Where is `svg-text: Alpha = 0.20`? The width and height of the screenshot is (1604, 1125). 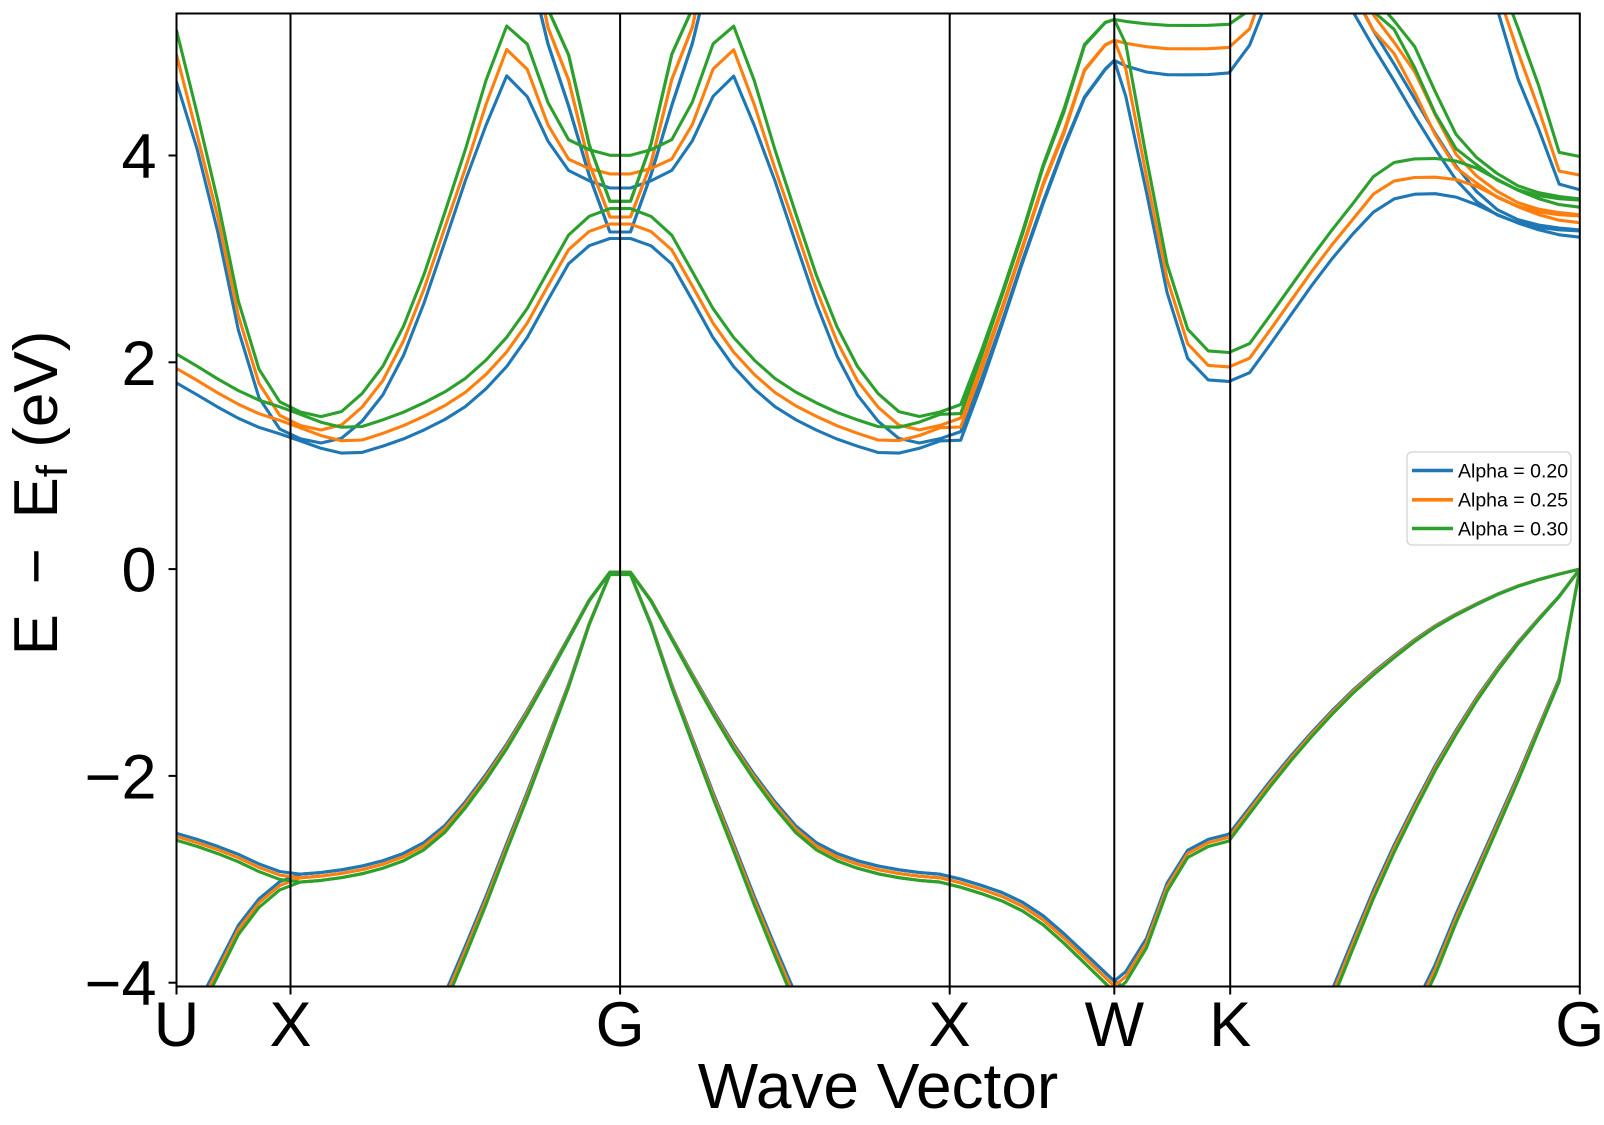 svg-text: Alpha = 0.20 is located at coordinates (1513, 472).